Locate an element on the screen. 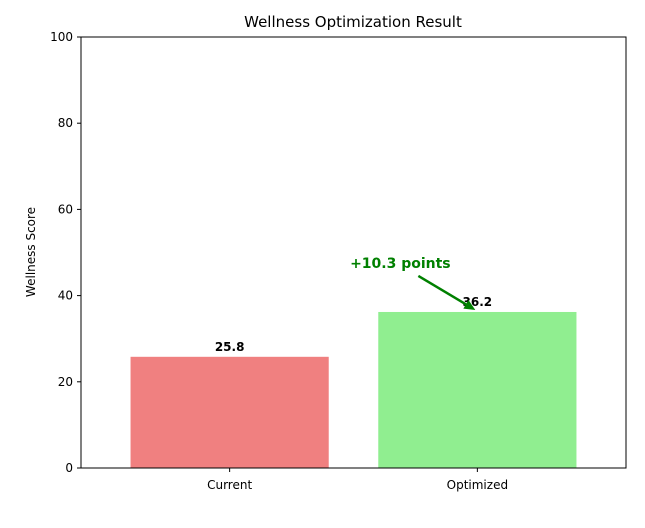 This screenshot has width=645, height=528. chart-title: Wellness Optimization Result is located at coordinates (353, 22).